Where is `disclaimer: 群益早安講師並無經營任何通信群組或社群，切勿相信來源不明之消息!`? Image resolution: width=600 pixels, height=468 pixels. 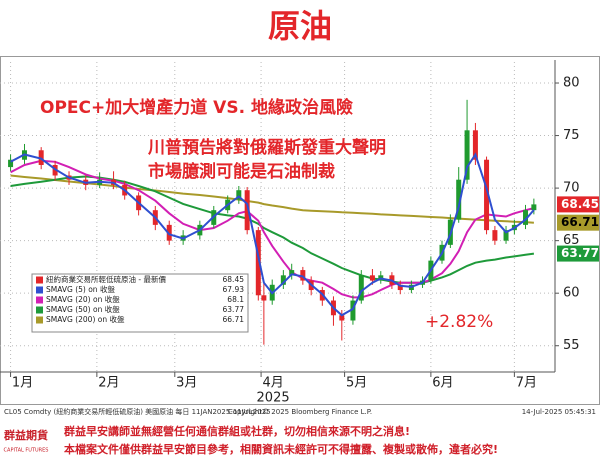 disclaimer: 群益早安講師並無經營任何通信群組或社群，切勿相信來源不明之消息! is located at coordinates (236, 431).